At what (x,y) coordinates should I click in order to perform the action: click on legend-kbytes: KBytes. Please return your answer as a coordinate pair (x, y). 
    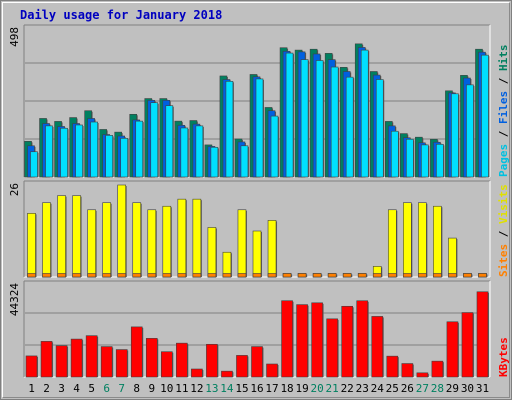
    Looking at the image, I should click on (503, 357).